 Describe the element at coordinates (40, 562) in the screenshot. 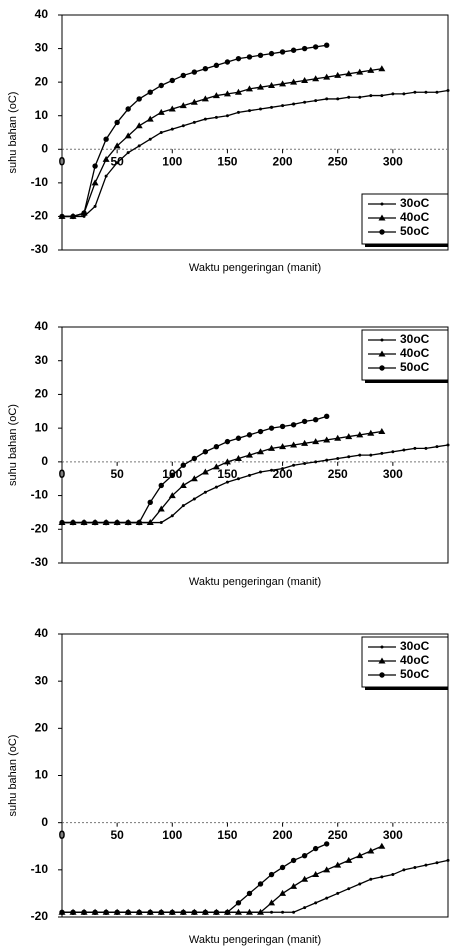

I see `y-tick-label: -30` at that location.